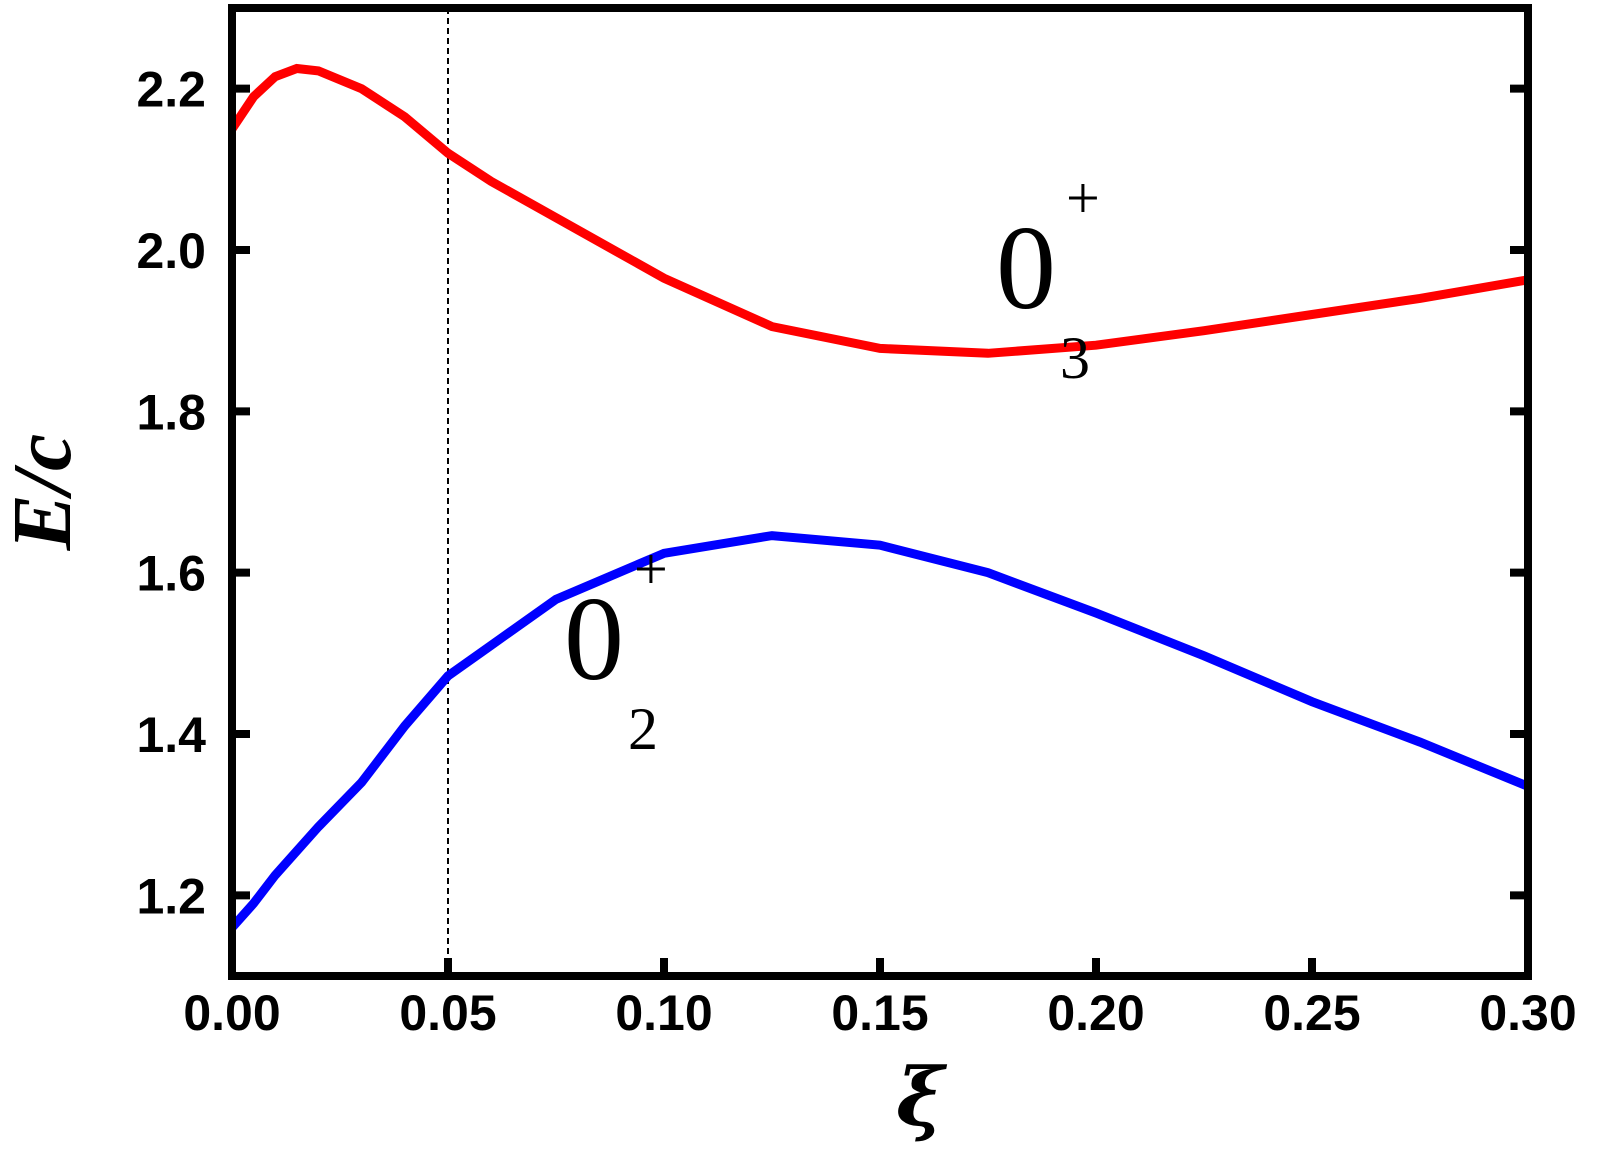  What do you see at coordinates (663, 1013) in the screenshot?
I see `x-tick-label: 0.10` at bounding box center [663, 1013].